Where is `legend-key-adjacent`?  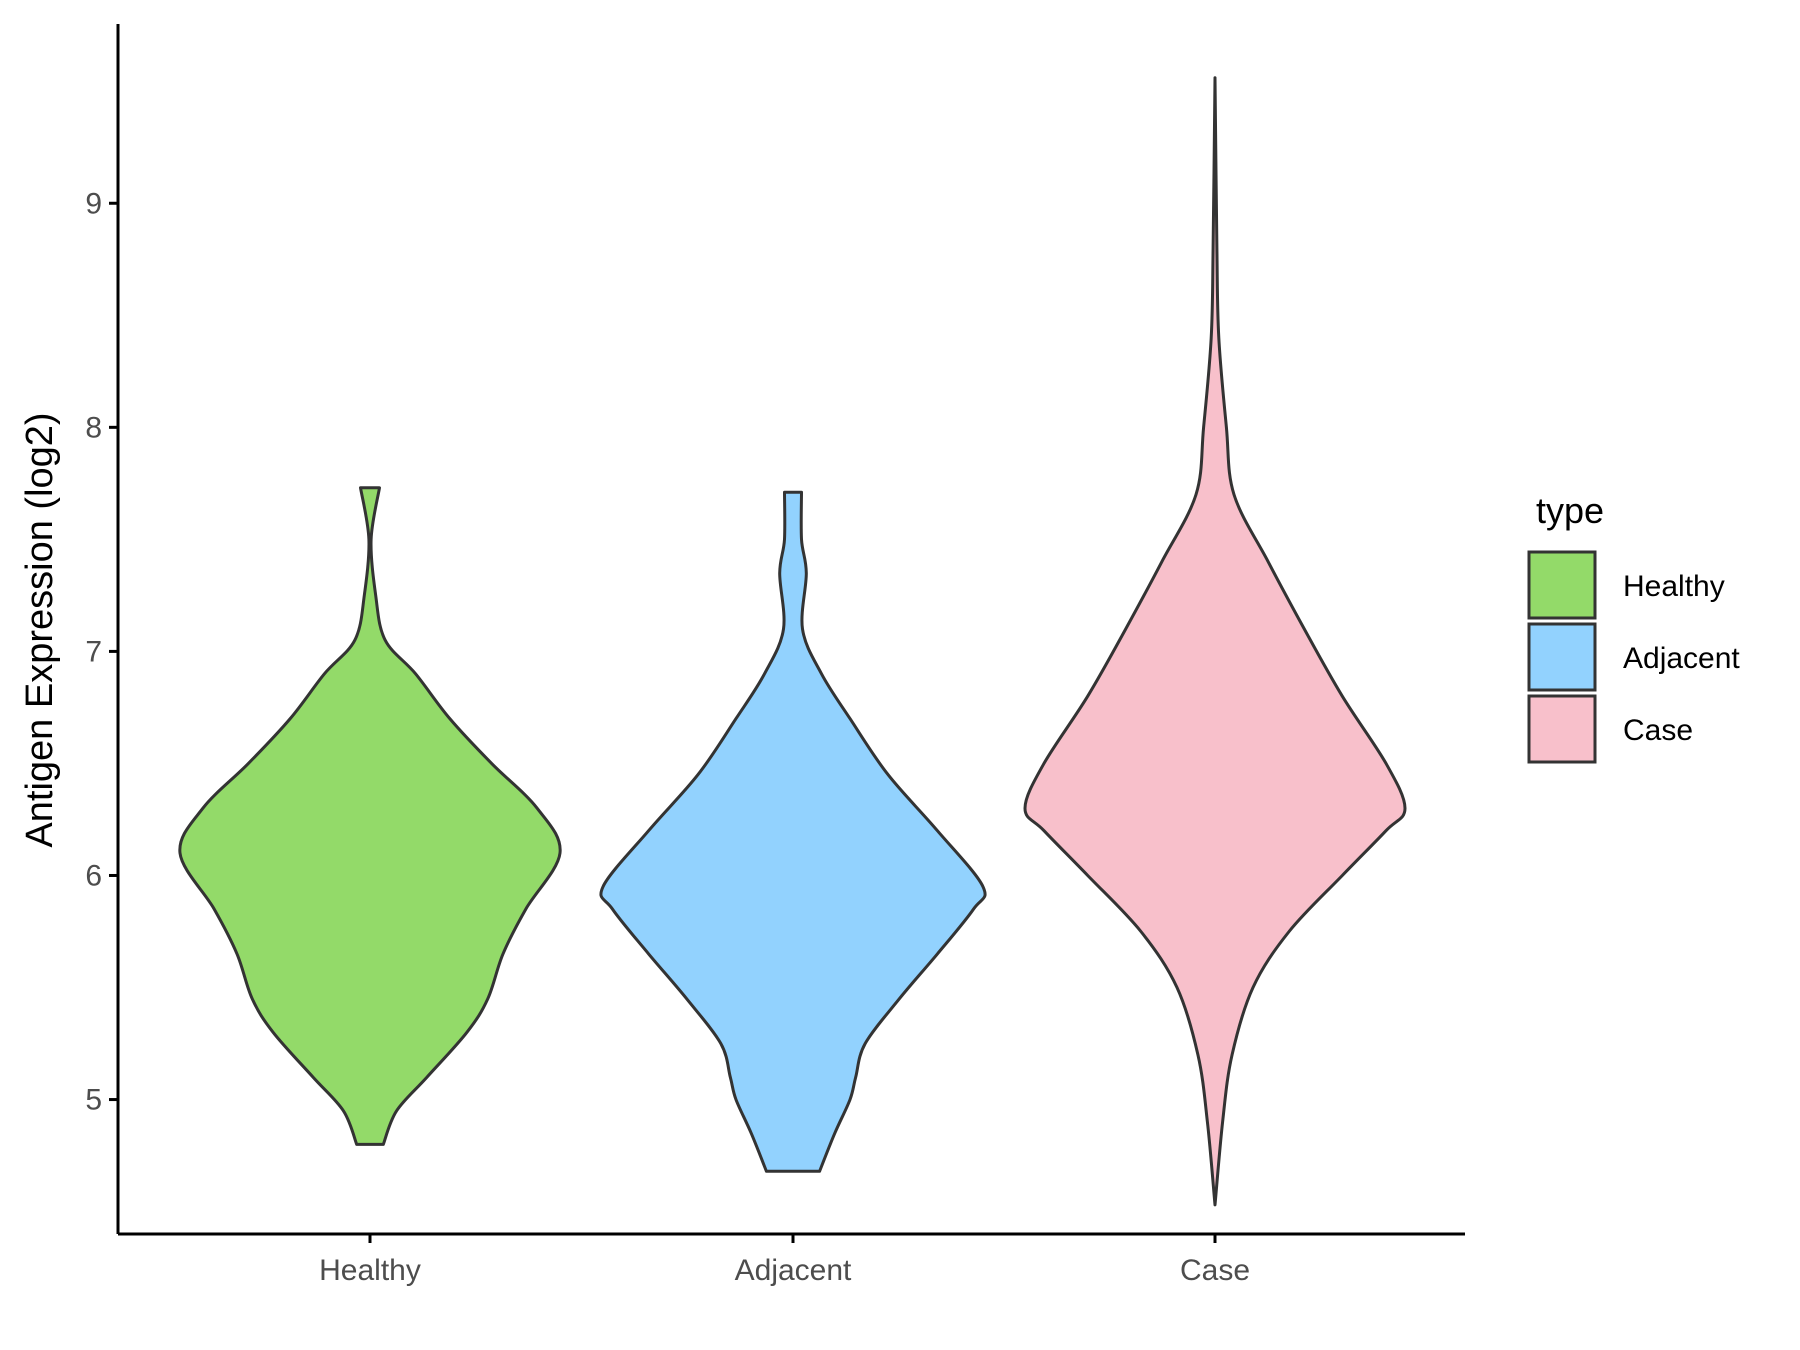
legend-key-adjacent is located at coordinates (1562, 657).